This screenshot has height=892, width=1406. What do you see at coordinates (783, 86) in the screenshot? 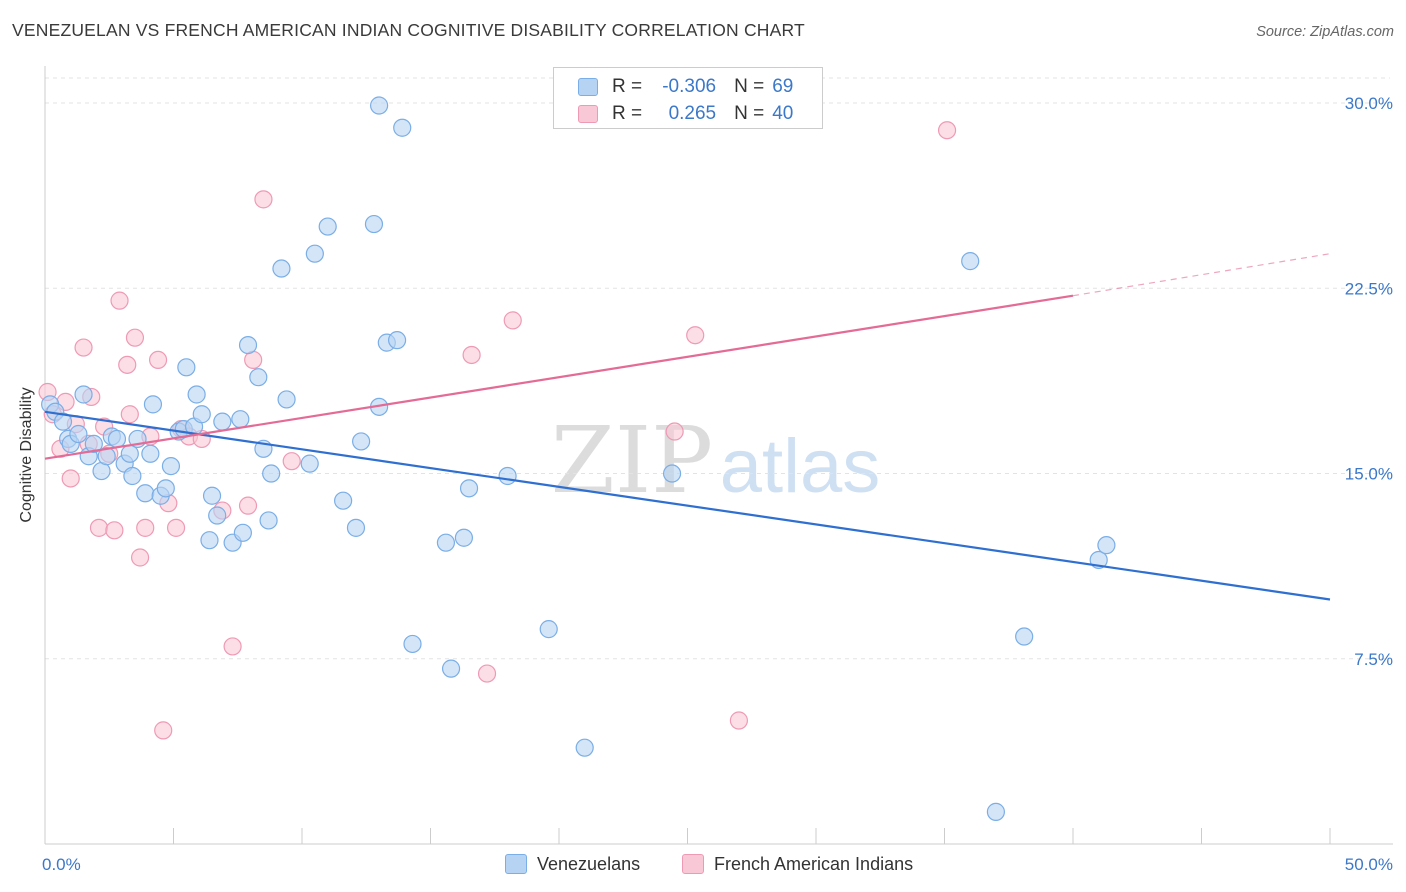
I see `legend-n-value: 69` at bounding box center [783, 86].